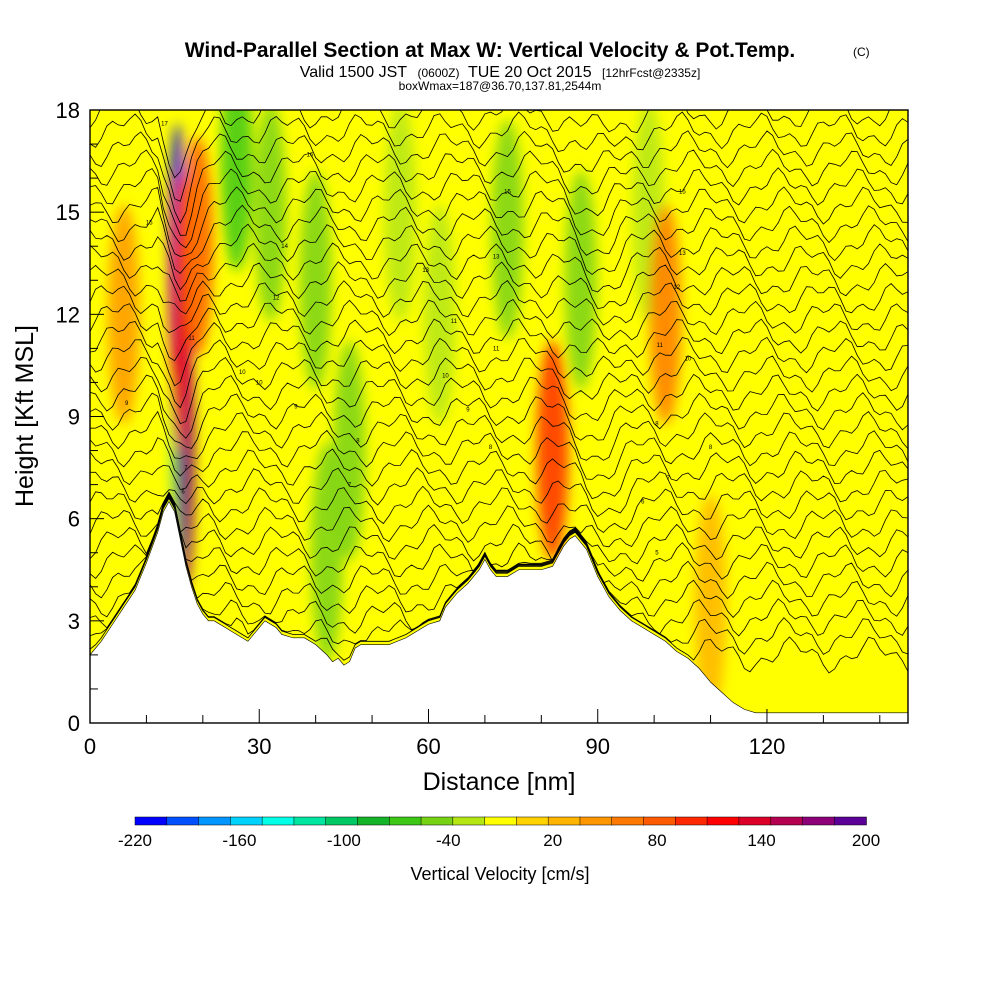 Image resolution: width=1000 pixels, height=1000 pixels. What do you see at coordinates (438, 73) in the screenshot?
I see `valid-zulu: (0600Z)` at bounding box center [438, 73].